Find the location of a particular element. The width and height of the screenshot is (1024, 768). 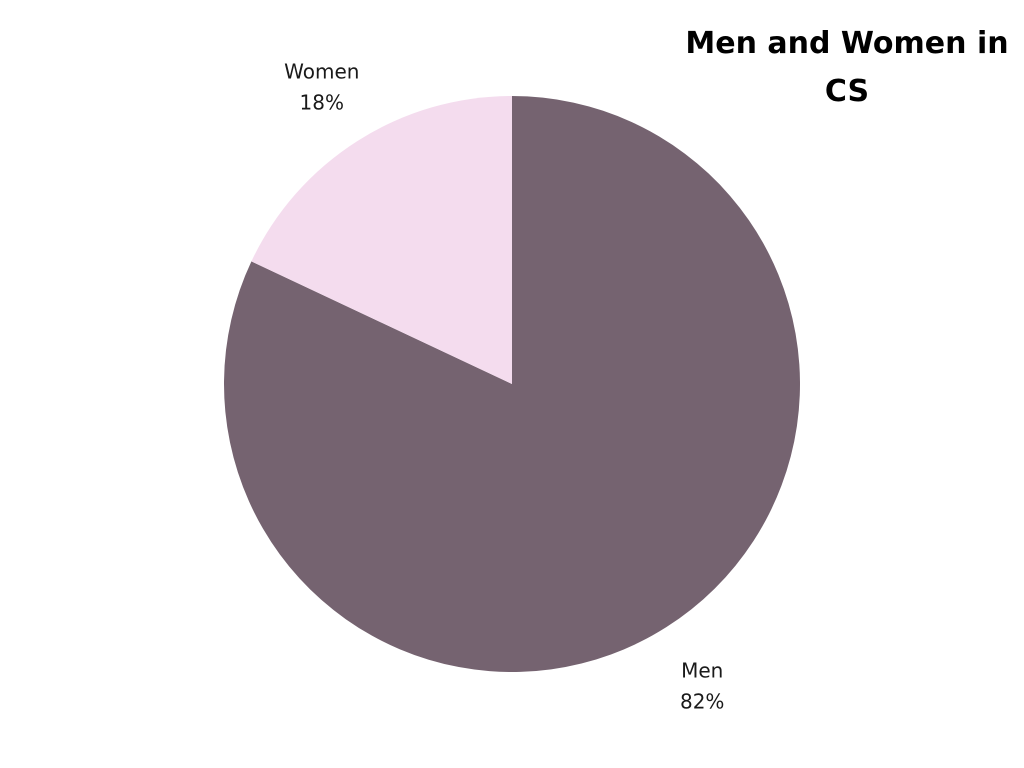

slice-value-men: 82% is located at coordinates (702, 702).